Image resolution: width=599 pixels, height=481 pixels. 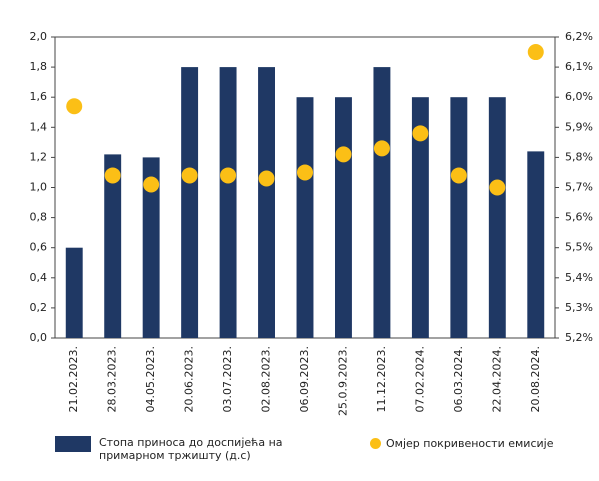 What do you see at coordinates (579, 66) in the screenshot?
I see `y2-tick-label: 6,1%` at bounding box center [579, 66].